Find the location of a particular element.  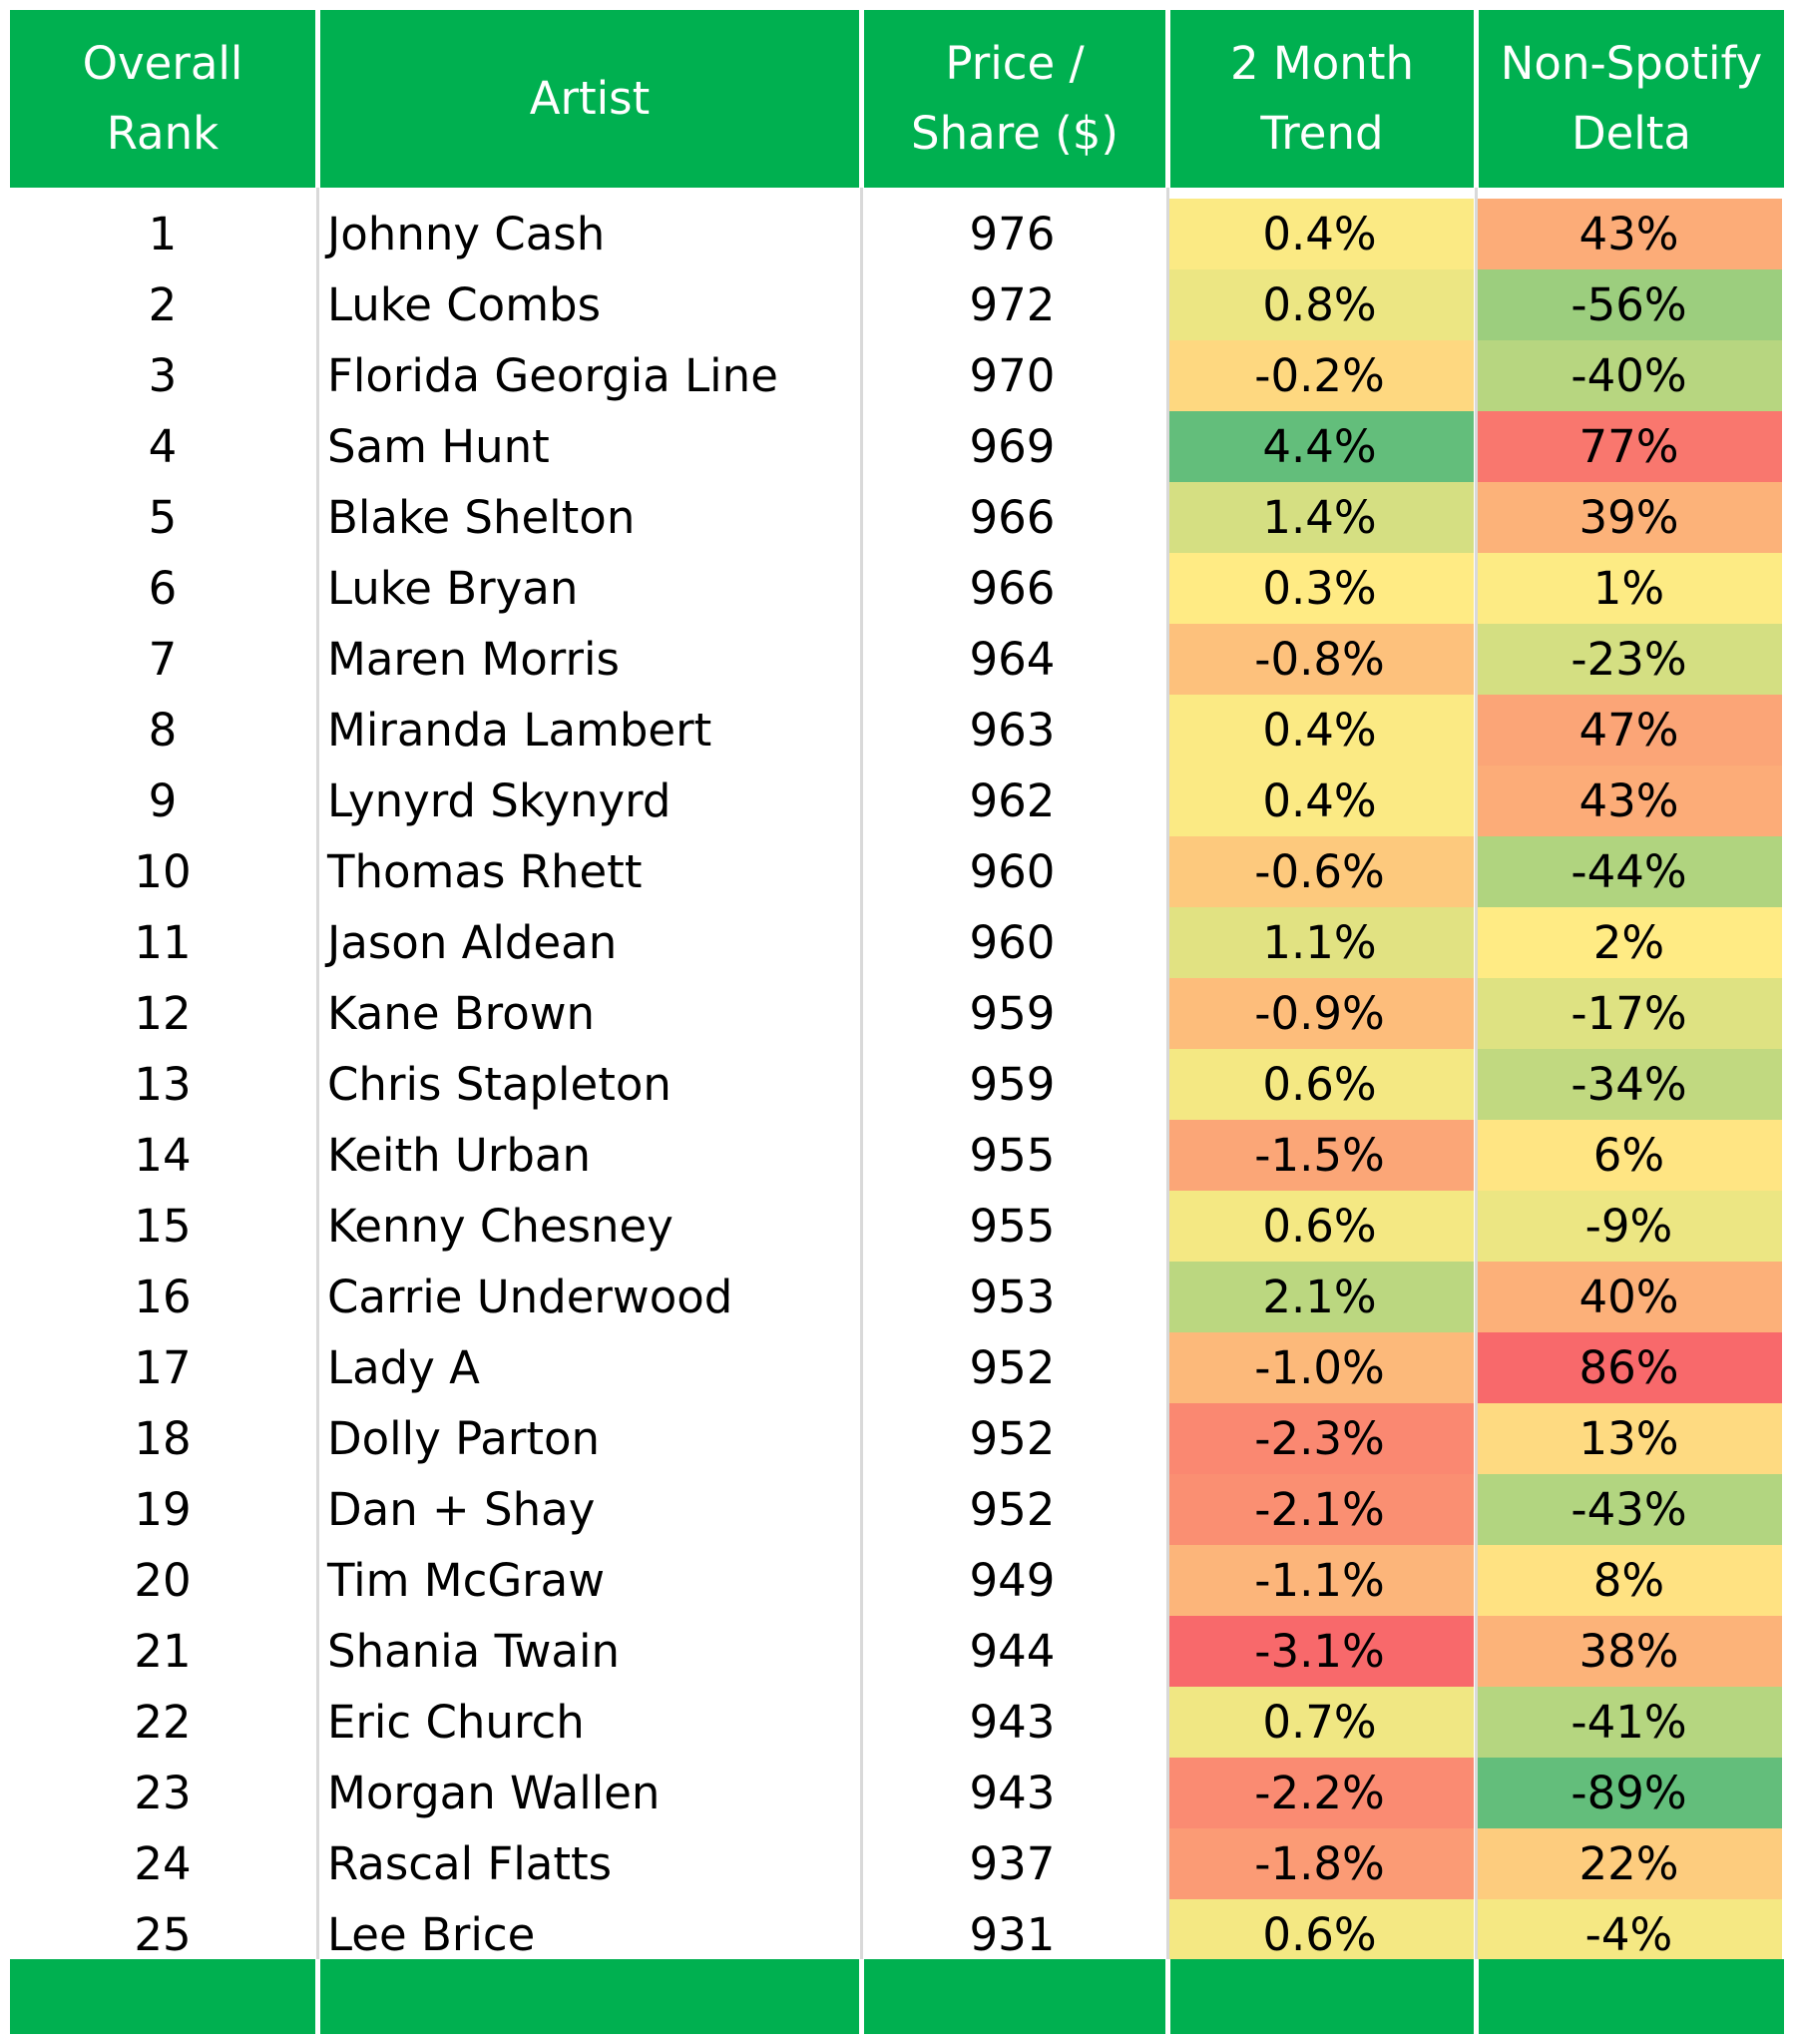

header-2-month-trend: 2 Month Trend is located at coordinates (1322, 98).